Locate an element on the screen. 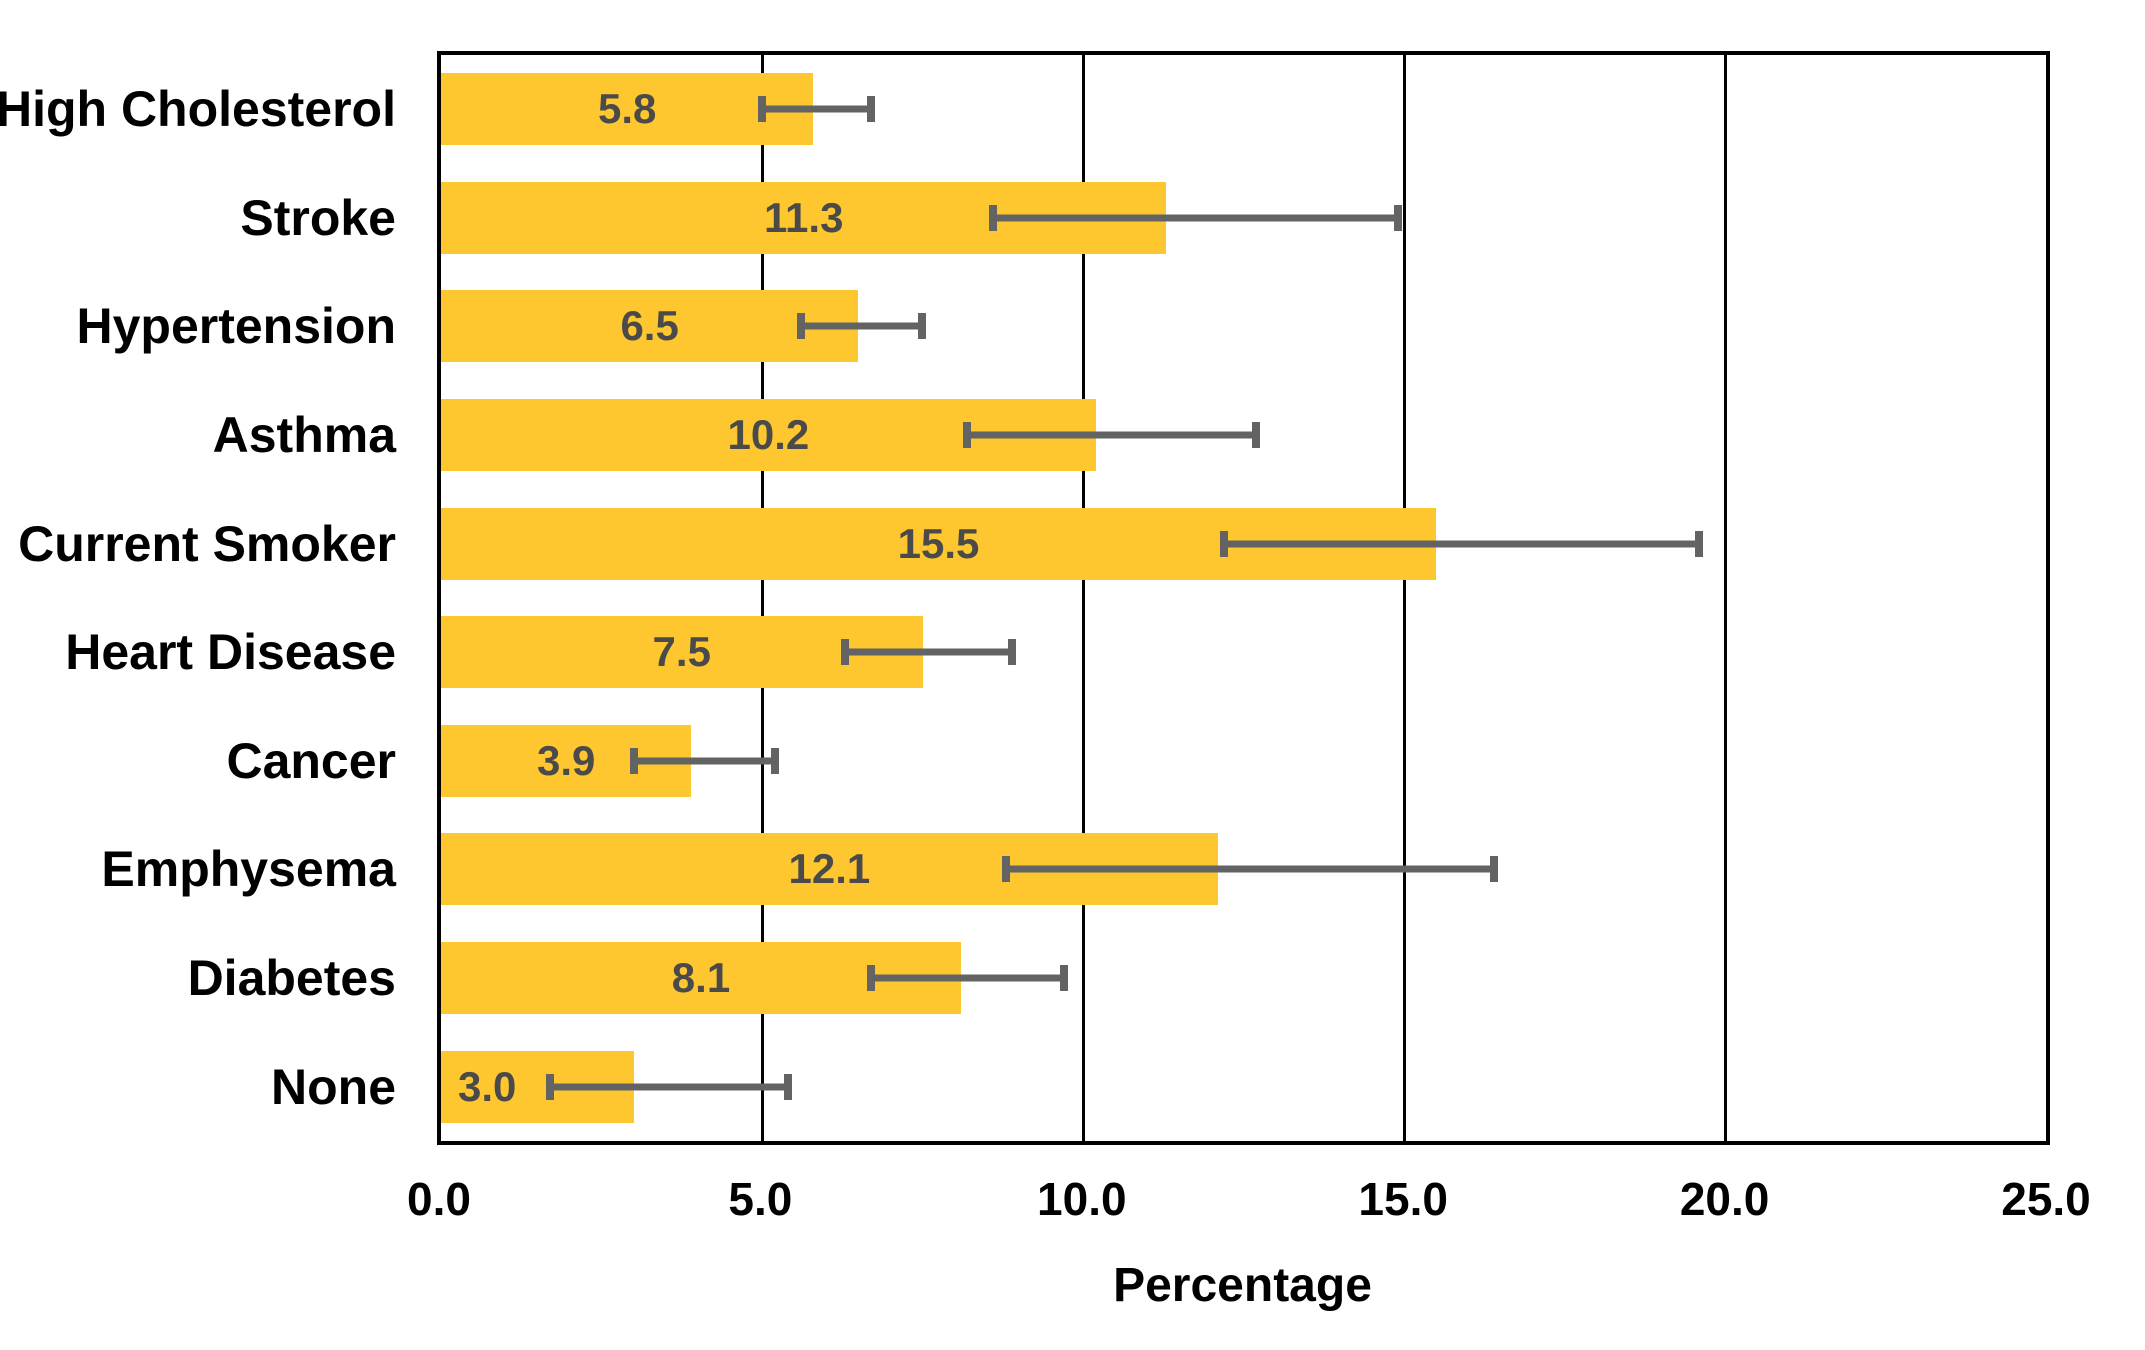  x-axis-title: Percentage is located at coordinates (1242, 1285).